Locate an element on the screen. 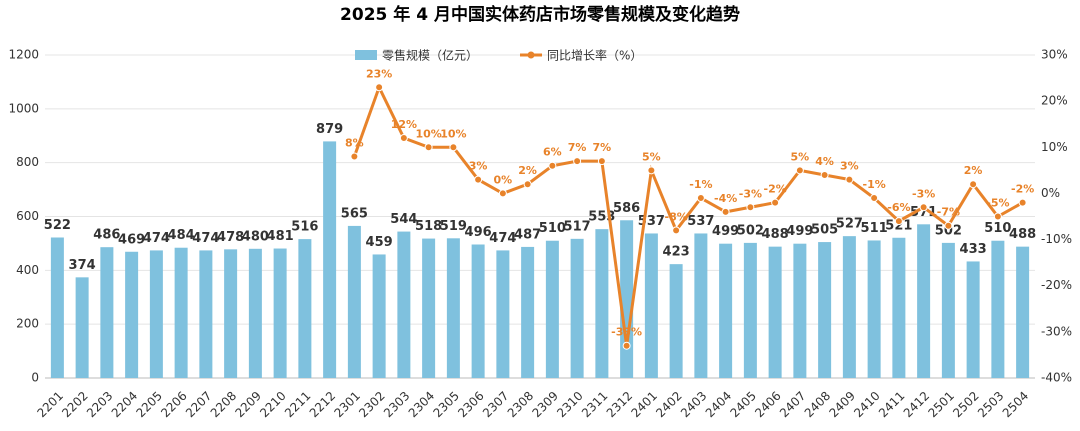 This screenshot has height=431, width=1080. x-tick-label: 2404 is located at coordinates (718, 404).